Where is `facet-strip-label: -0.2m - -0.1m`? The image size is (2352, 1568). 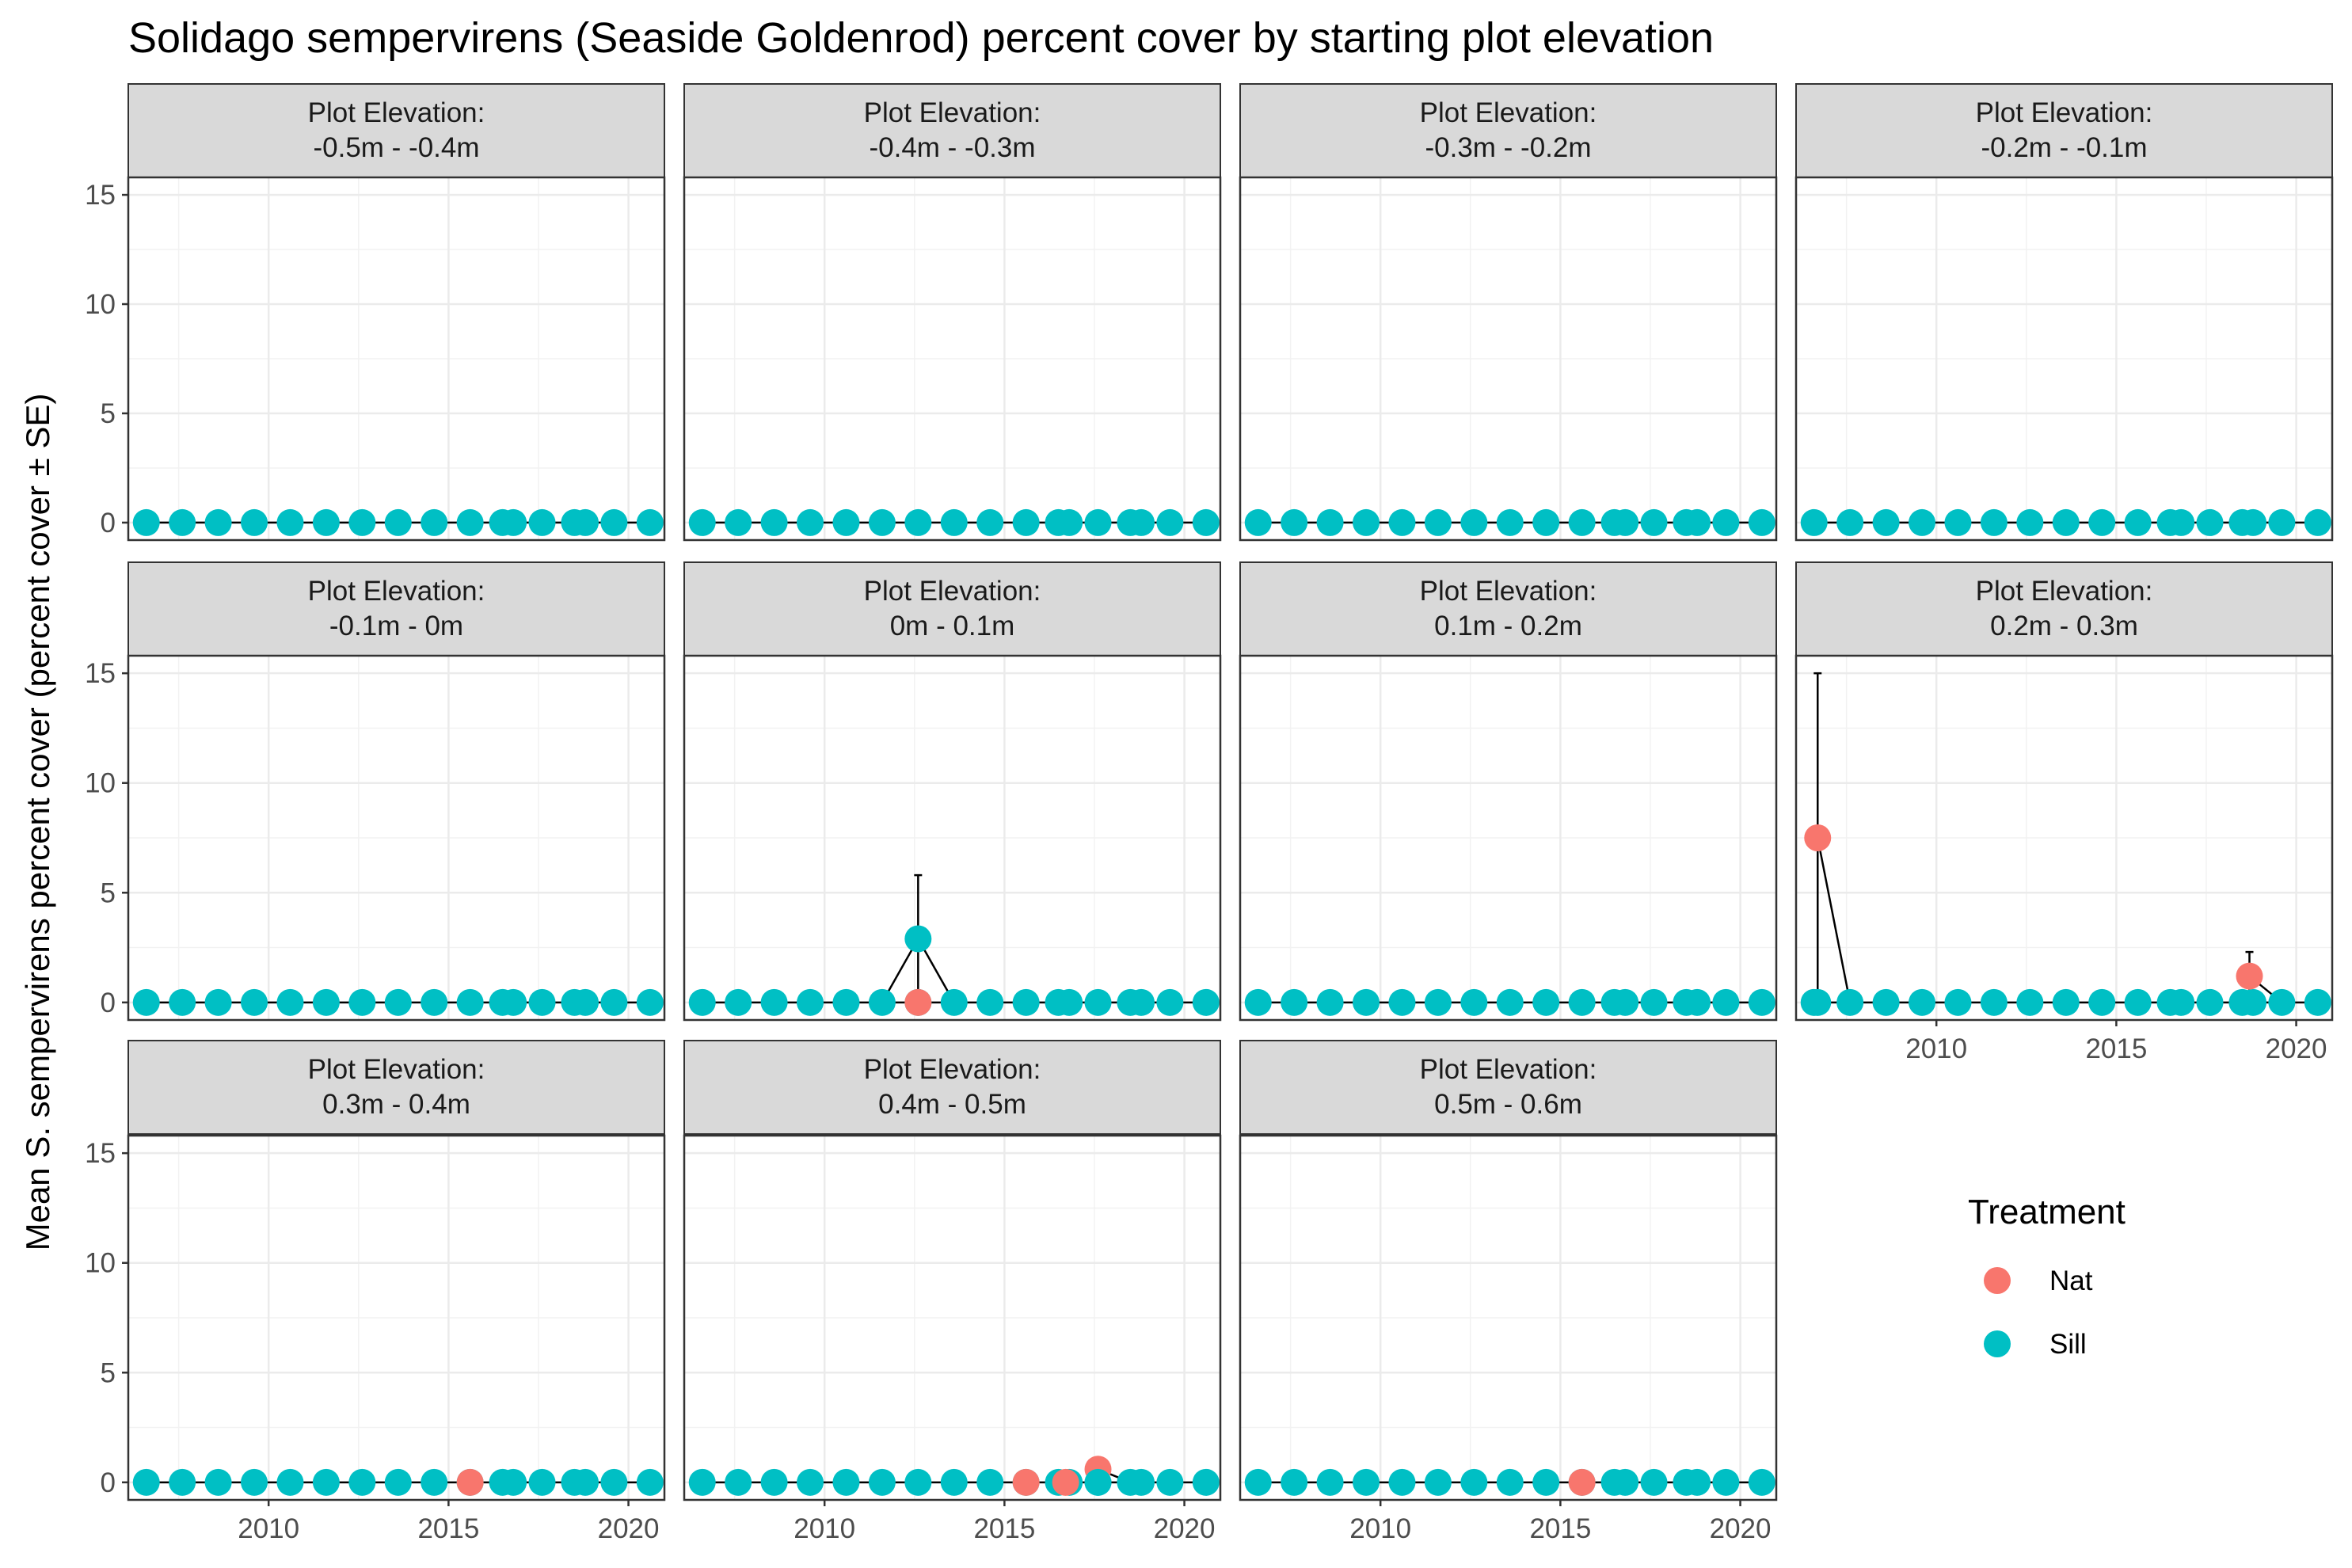
facet-strip-label: -0.2m - -0.1m is located at coordinates (2064, 147).